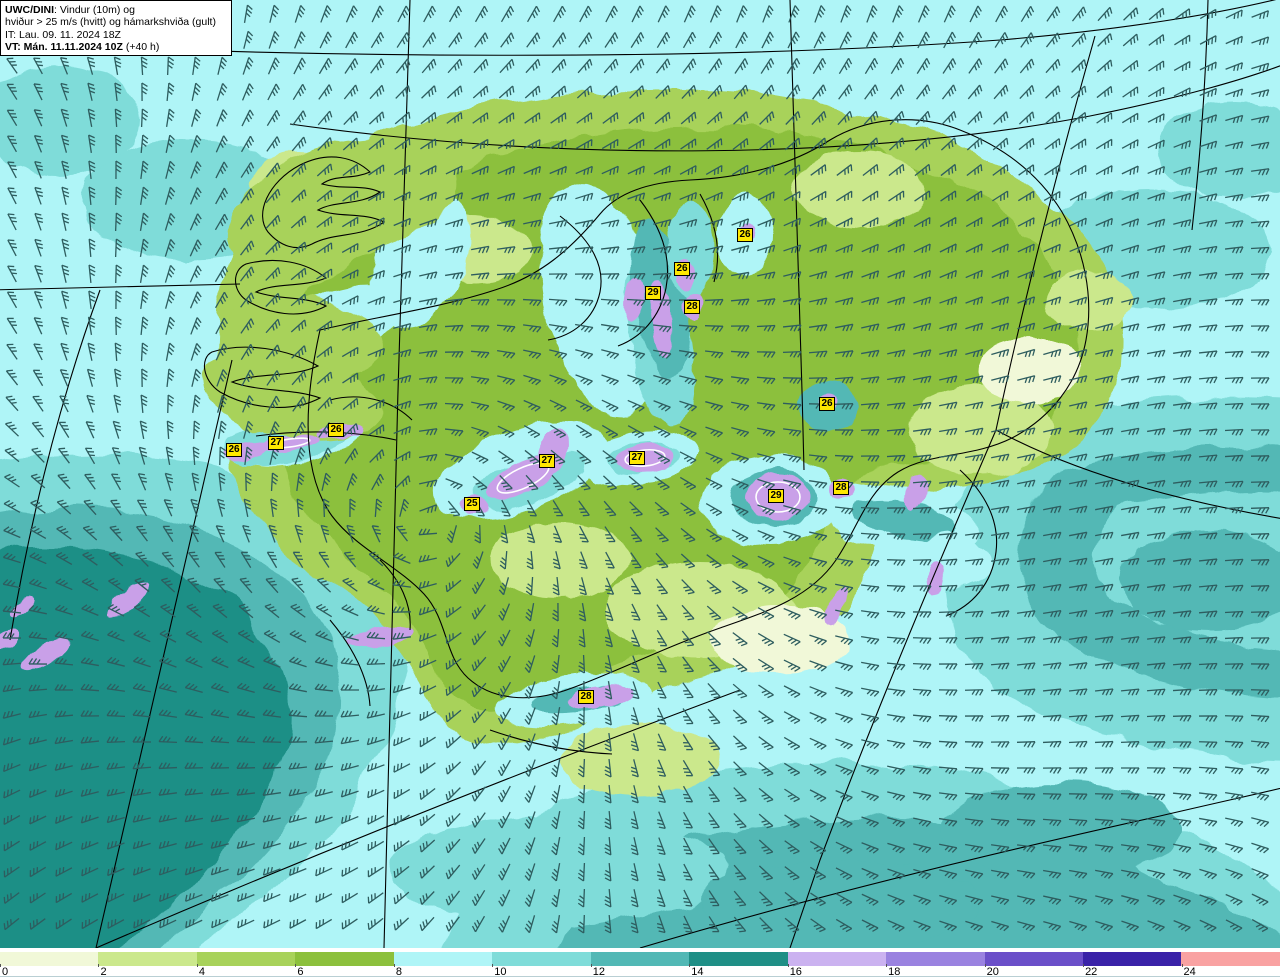  I want to click on colorbar-tick-18: 18, so click(894, 972).